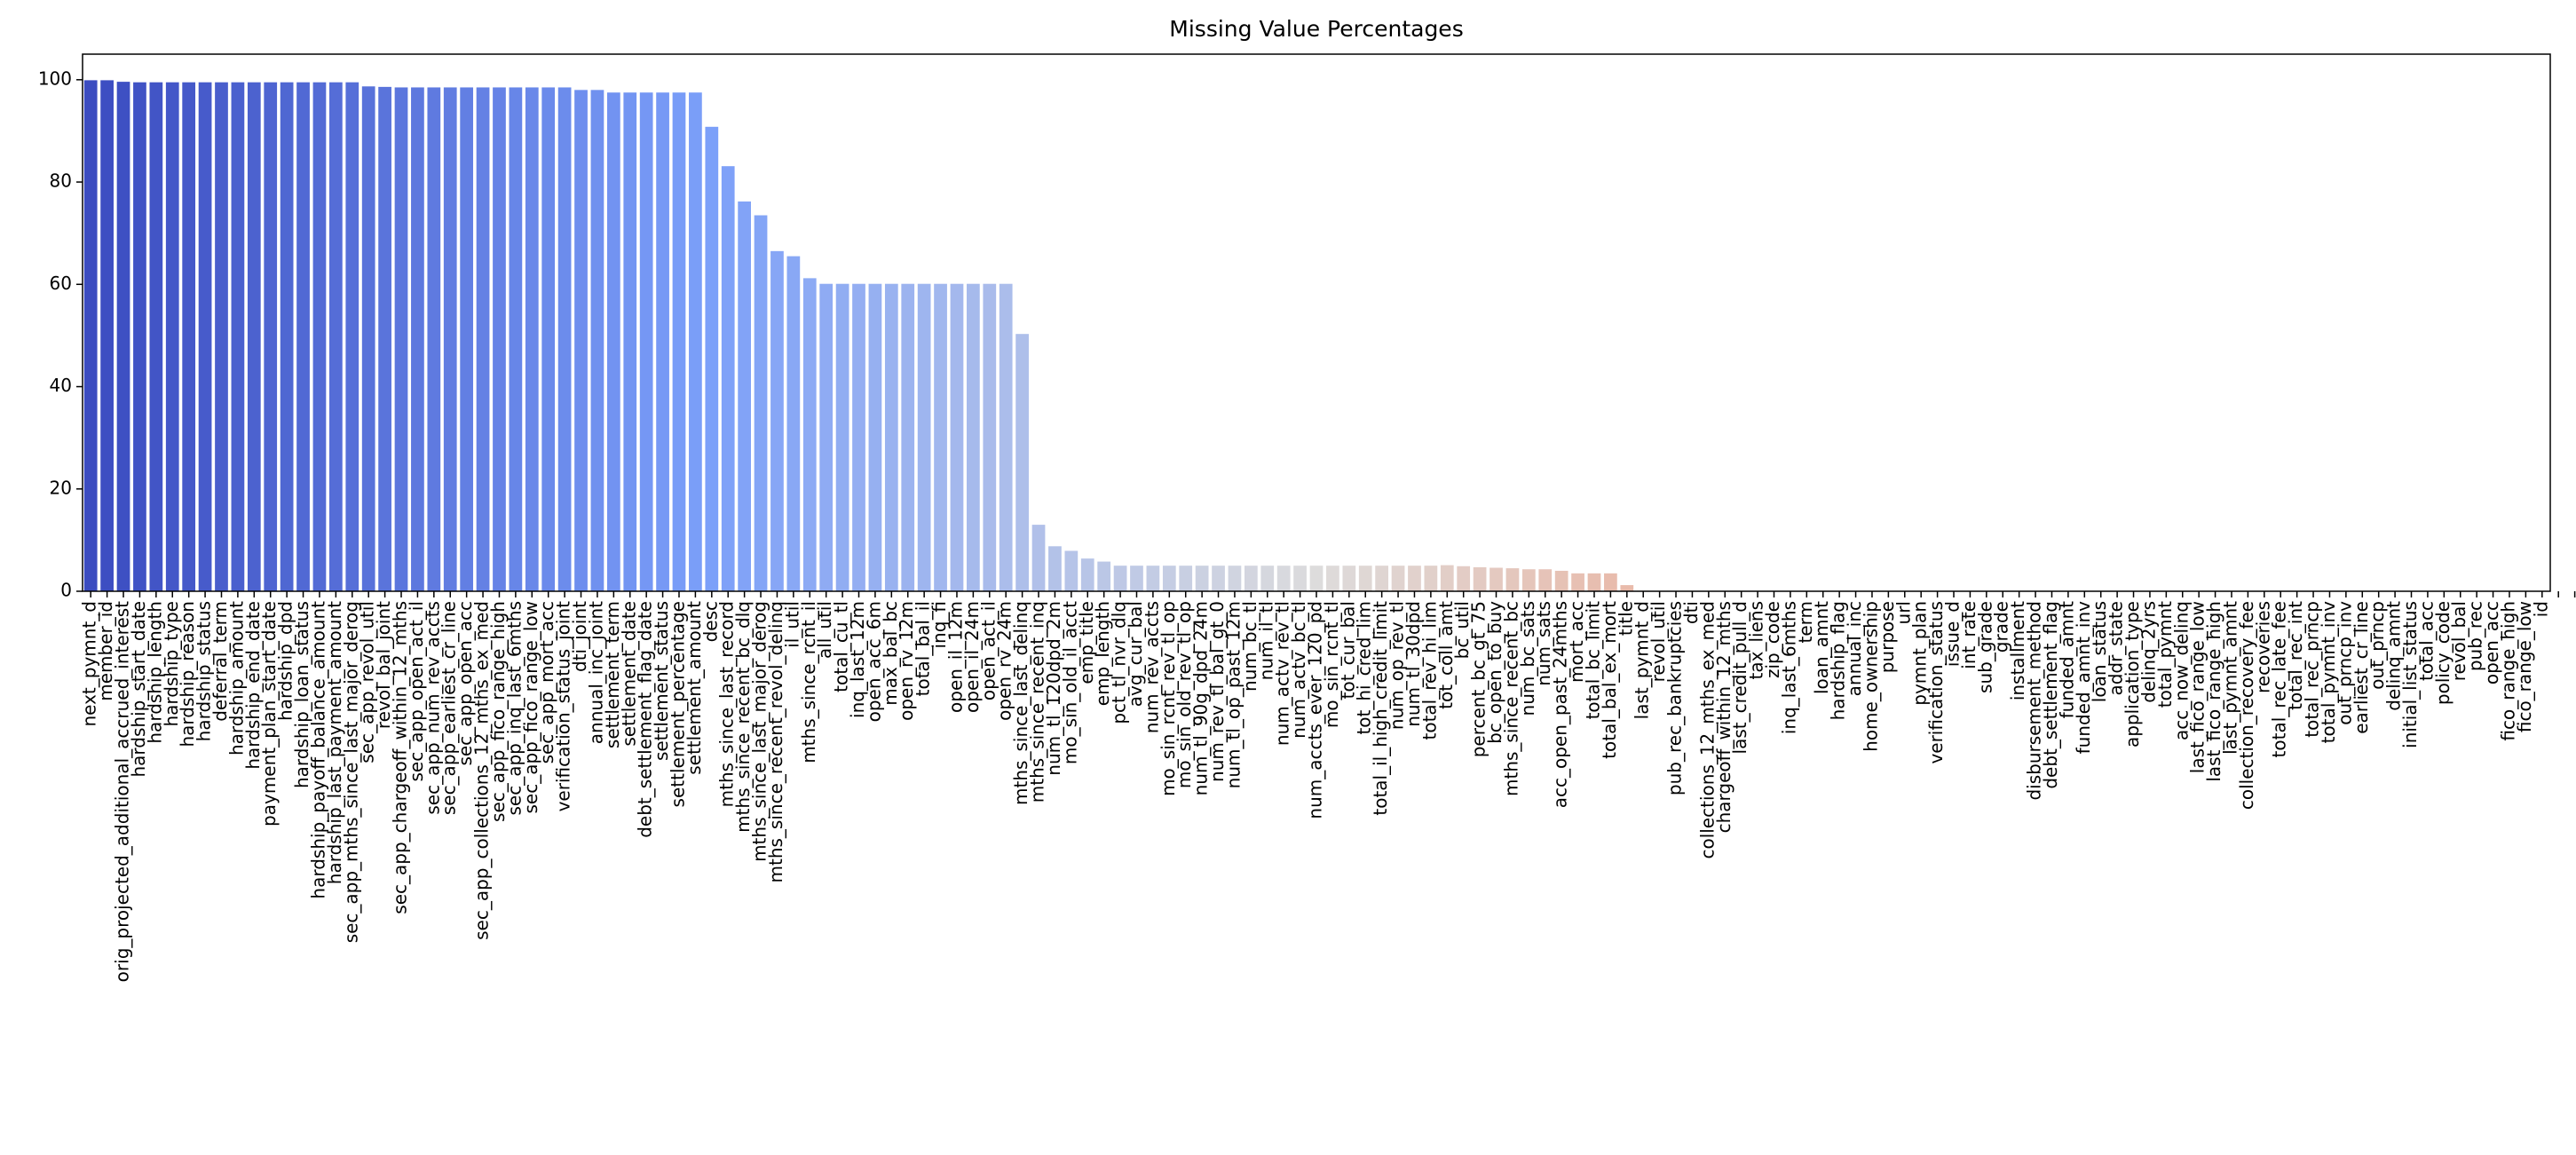 The height and width of the screenshot is (1155, 2576). What do you see at coordinates (727, 704) in the screenshot?
I see `x-tick-label: mths_since_last_record` at bounding box center [727, 704].